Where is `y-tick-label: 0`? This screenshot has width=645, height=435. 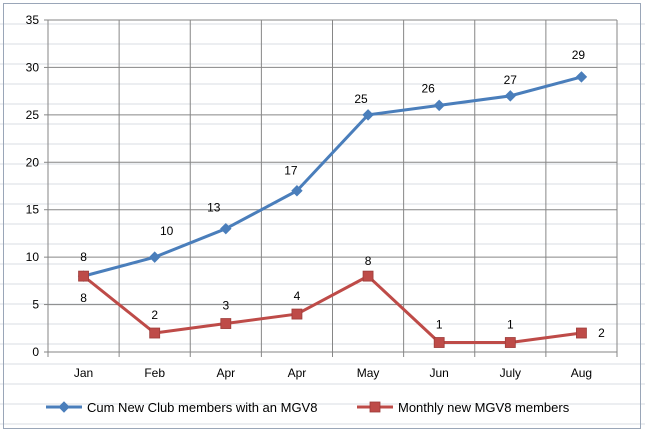 y-tick-label: 0 is located at coordinates (35, 352).